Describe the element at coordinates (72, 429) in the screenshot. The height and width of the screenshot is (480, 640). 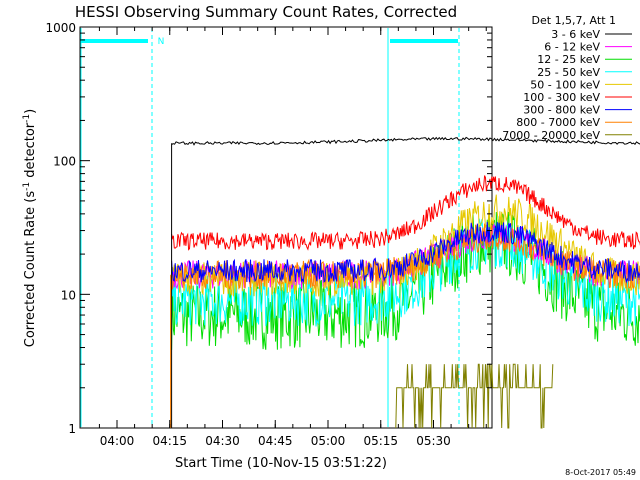
I see `y-tick-label: 1` at that location.